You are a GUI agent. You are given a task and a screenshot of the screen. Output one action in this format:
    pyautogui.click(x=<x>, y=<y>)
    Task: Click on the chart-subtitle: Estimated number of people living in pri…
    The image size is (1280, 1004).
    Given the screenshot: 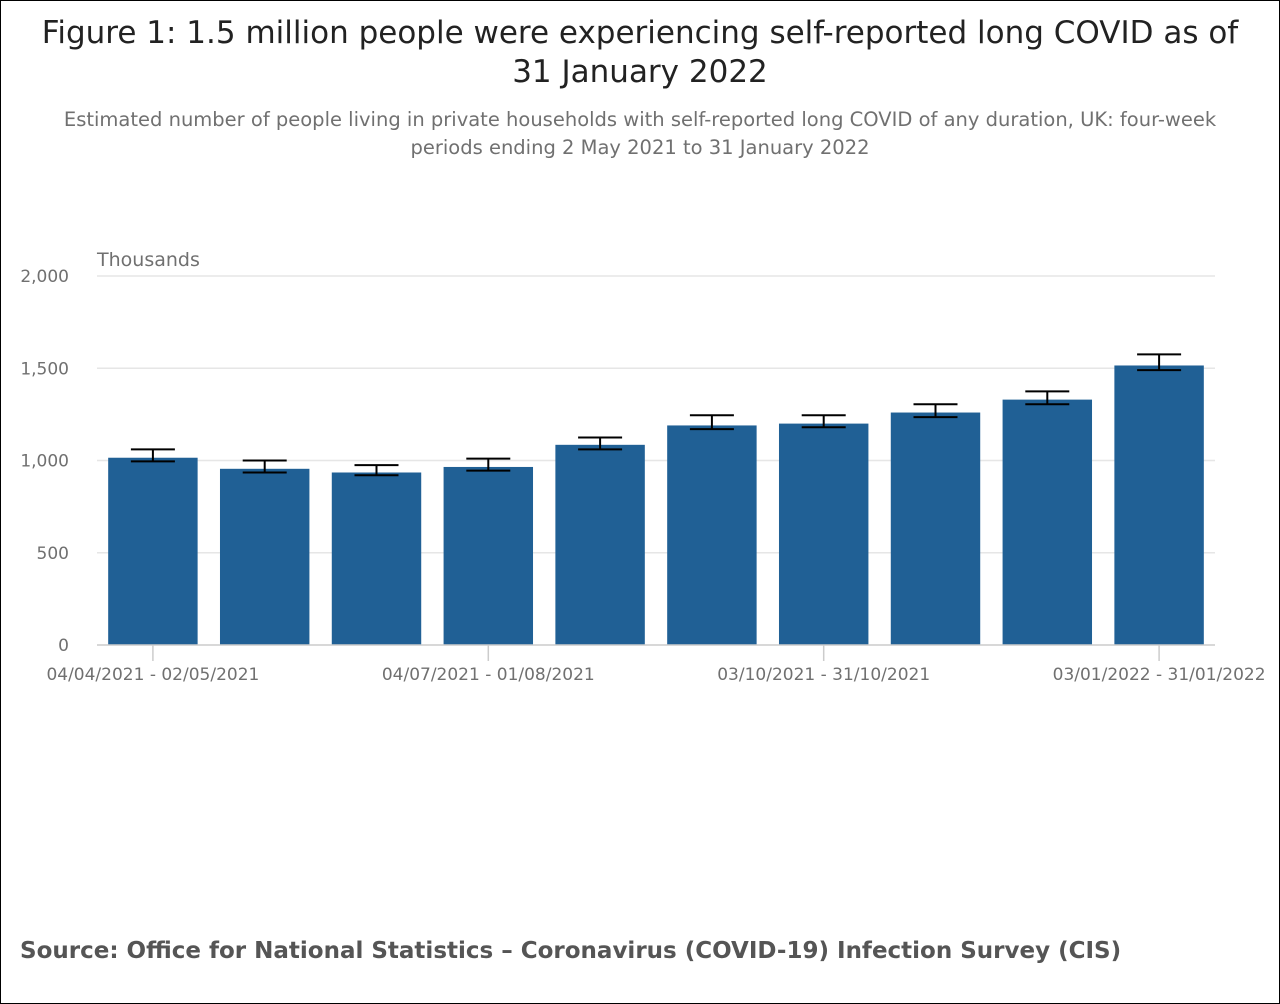 What is the action you would take?
    pyautogui.click(x=640, y=133)
    